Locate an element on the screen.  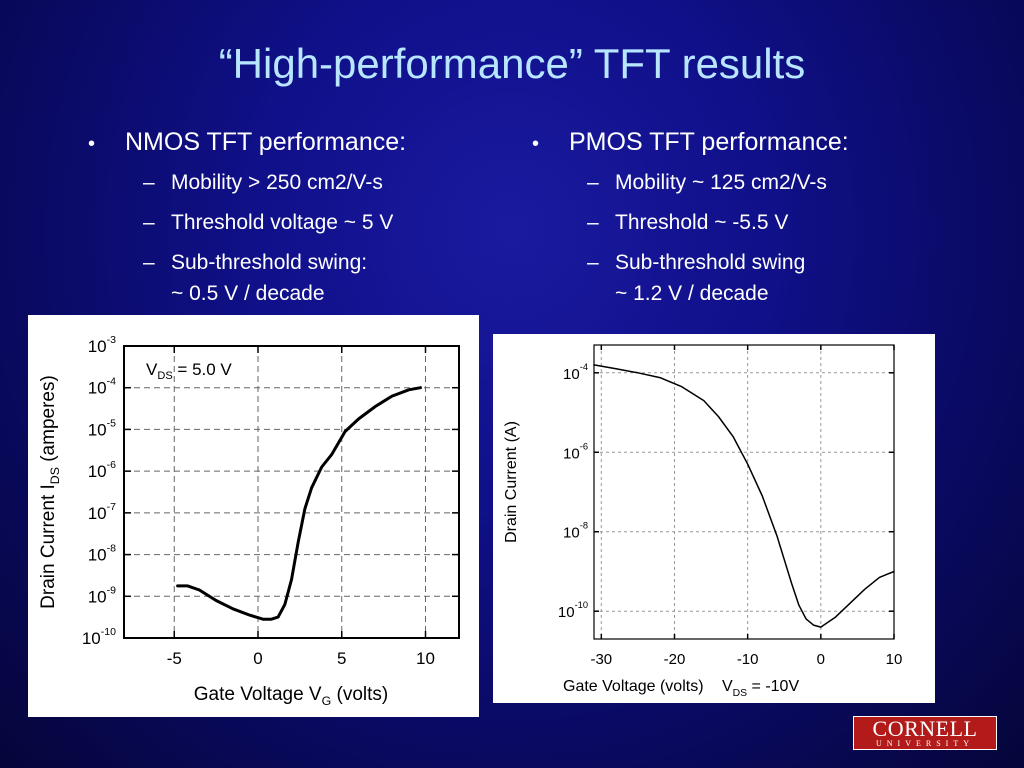
pmos-heading: • PMOS TFT performance: is located at coordinates (752, 142).